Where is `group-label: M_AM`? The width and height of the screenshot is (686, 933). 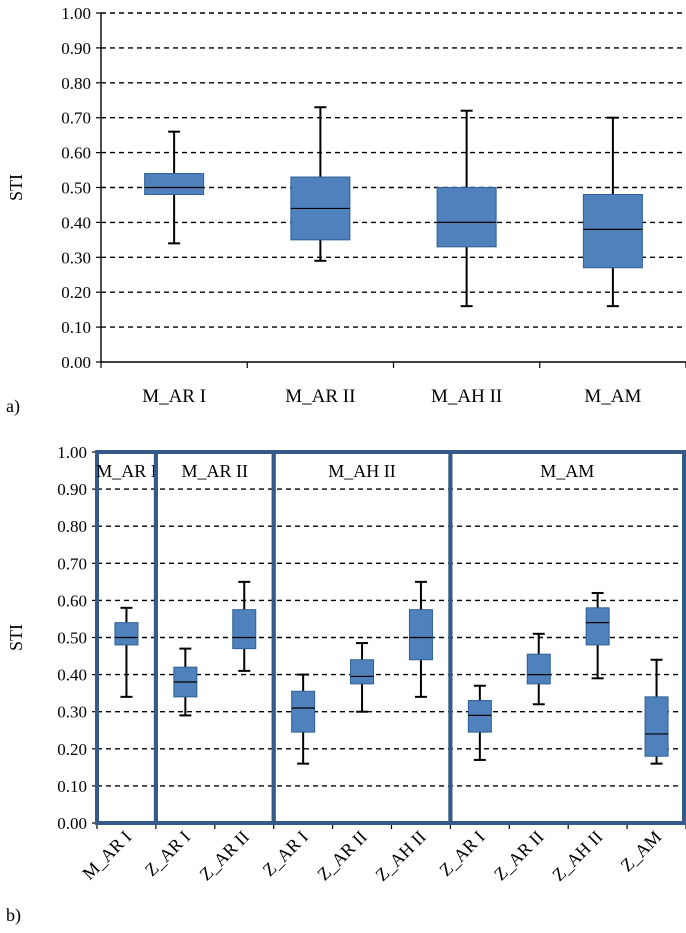 group-label: M_AM is located at coordinates (567, 471).